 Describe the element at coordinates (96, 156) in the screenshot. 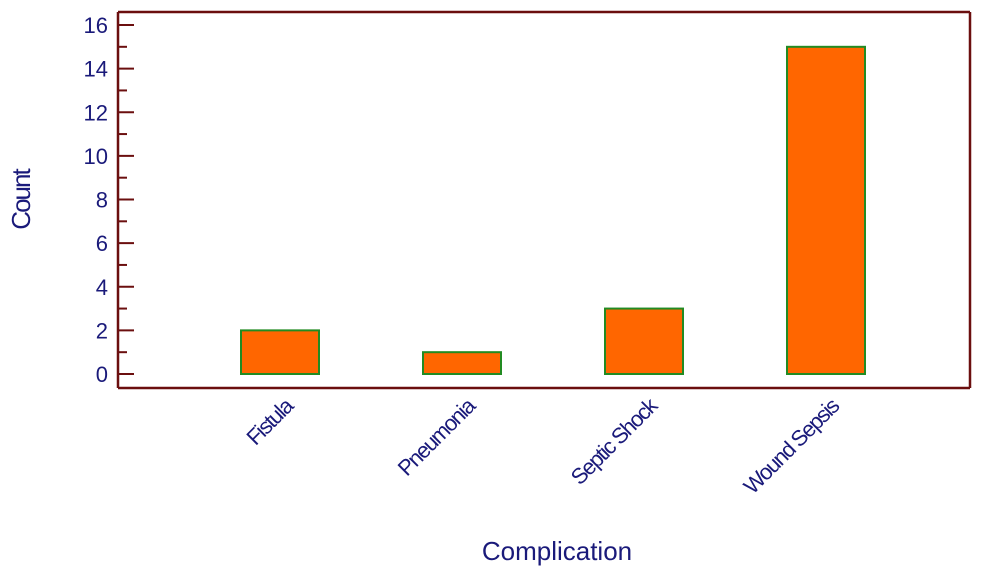

I see `y-tick-label: 10` at that location.